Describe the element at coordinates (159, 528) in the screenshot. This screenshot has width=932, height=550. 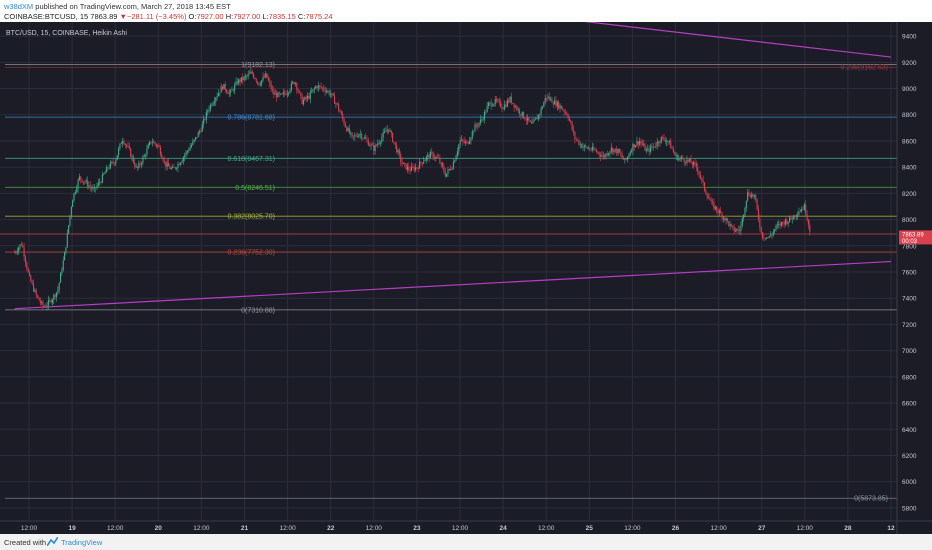
I see `time-tick-label: 20` at that location.